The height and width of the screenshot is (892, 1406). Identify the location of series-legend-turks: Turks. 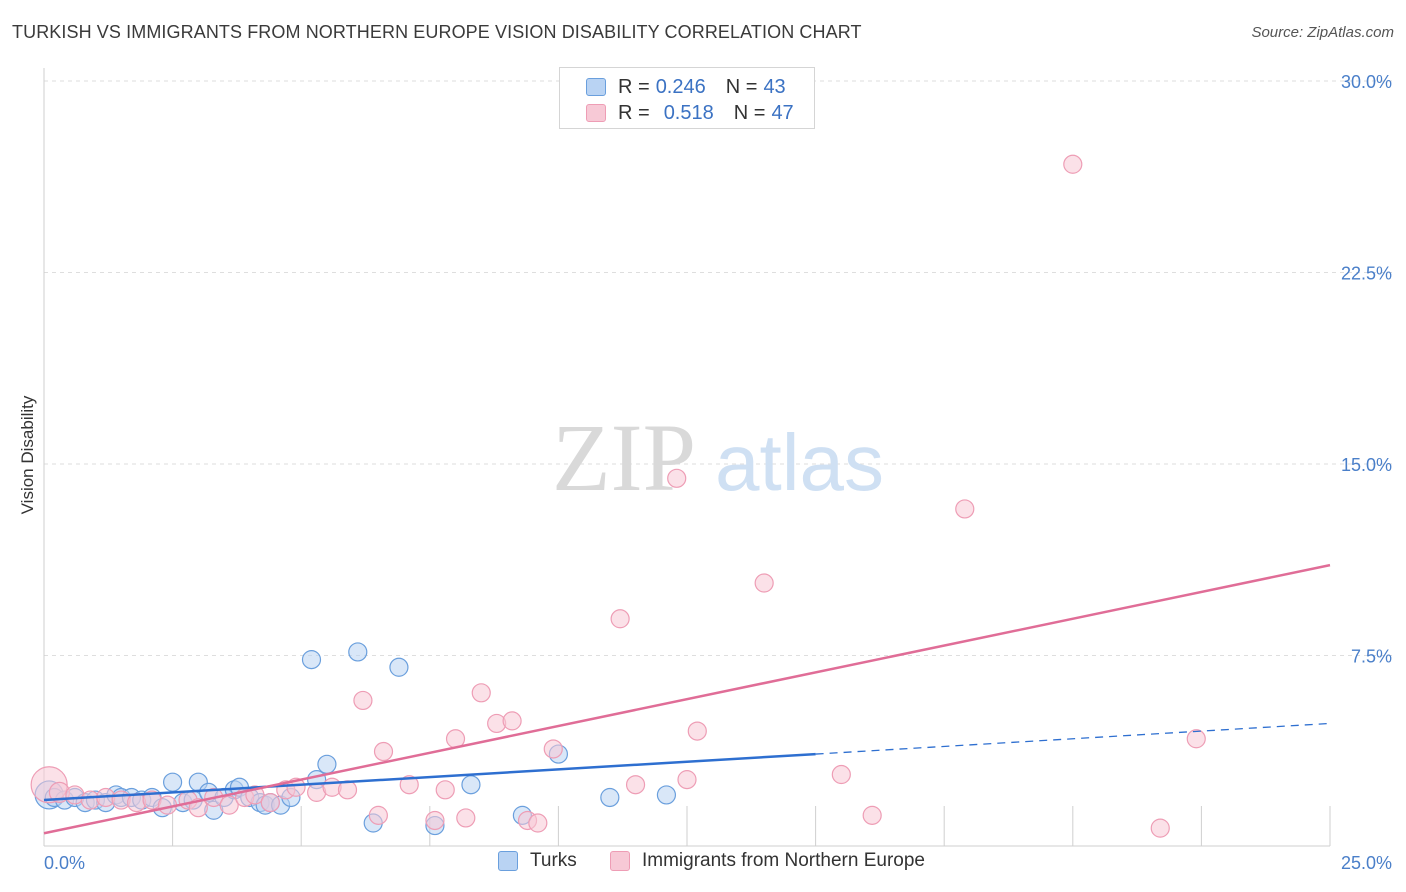
(537, 861).